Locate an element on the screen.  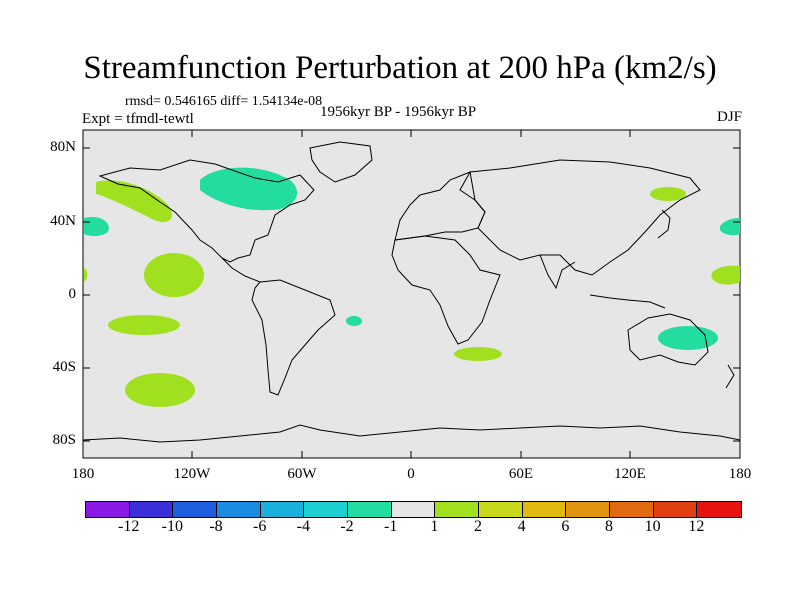
lon-label-0: 0 is located at coordinates (411, 474).